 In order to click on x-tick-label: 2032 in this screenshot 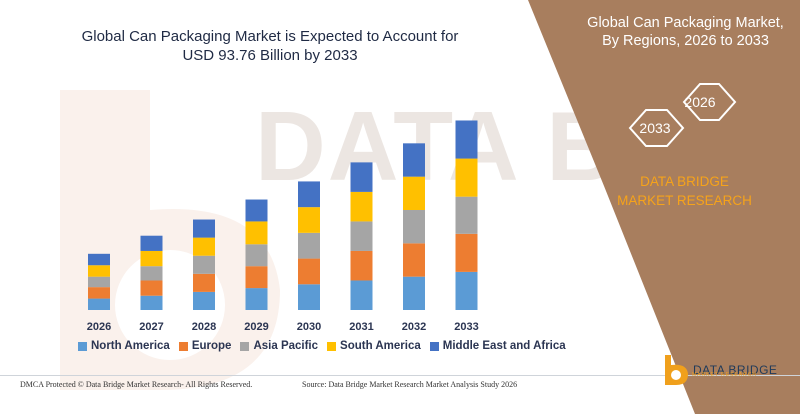, I will do `click(414, 327)`.